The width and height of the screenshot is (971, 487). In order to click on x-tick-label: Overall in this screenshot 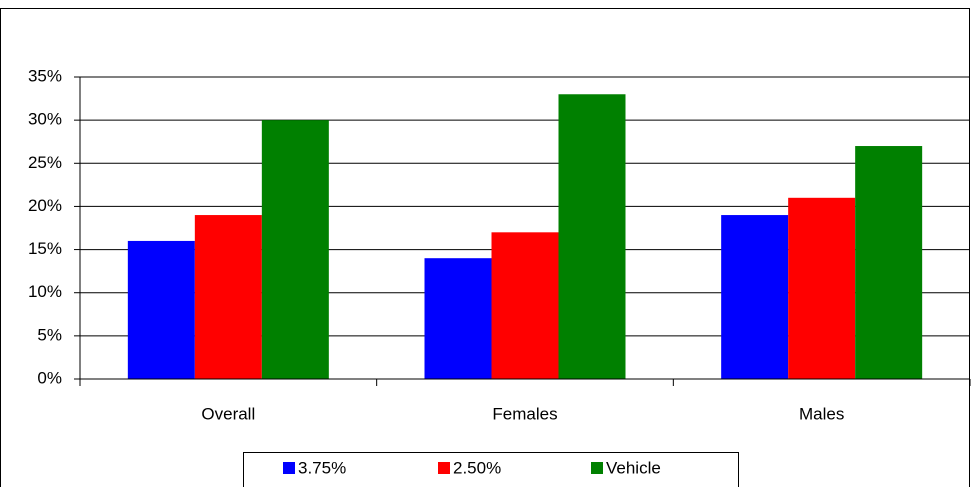, I will do `click(228, 413)`.